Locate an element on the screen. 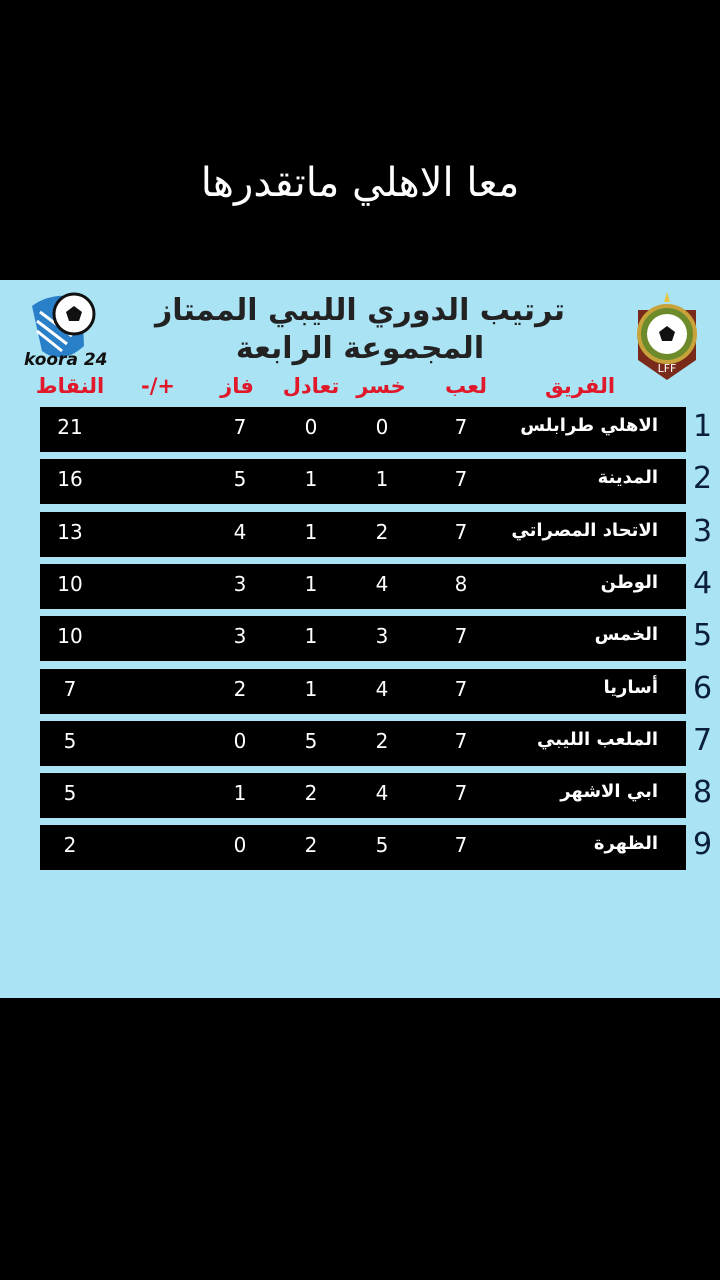 The height and width of the screenshot is (1280, 720). table-row: 10 3 1 4 8 الوطن is located at coordinates (363, 586).